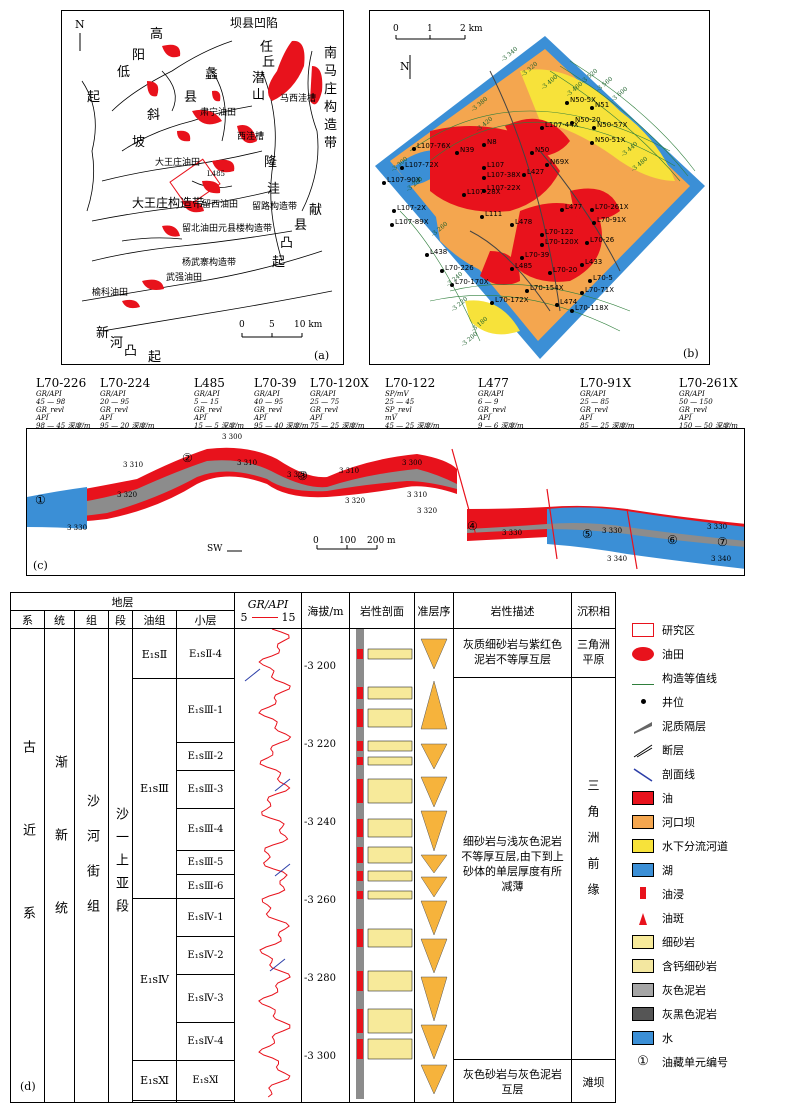  Describe the element at coordinates (678, 774) in the screenshot. I see `legend-label: 剖面线` at that location.